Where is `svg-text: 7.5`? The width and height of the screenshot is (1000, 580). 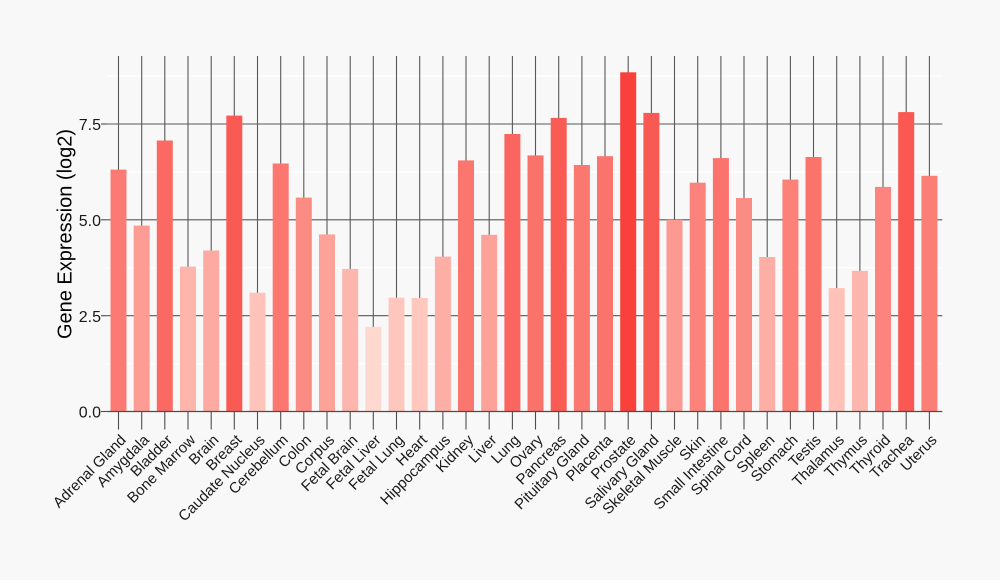
svg-text: 7.5 is located at coordinates (90, 125).